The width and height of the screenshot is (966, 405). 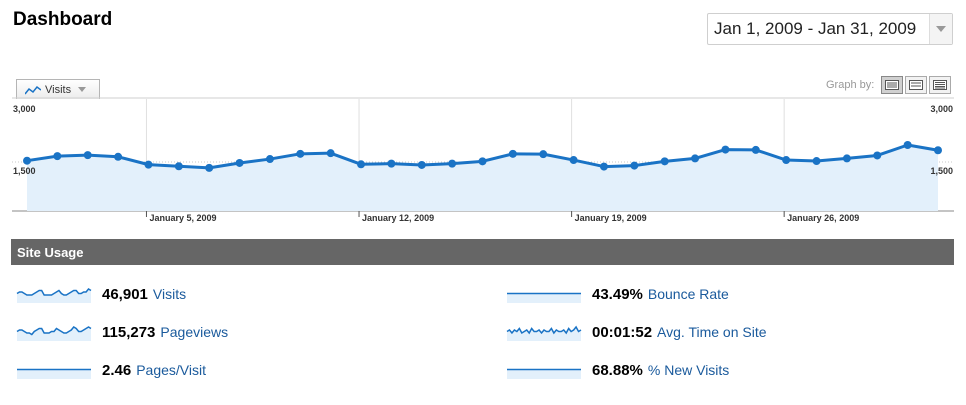 I want to click on metric-value: 46,901, so click(x=125, y=294).